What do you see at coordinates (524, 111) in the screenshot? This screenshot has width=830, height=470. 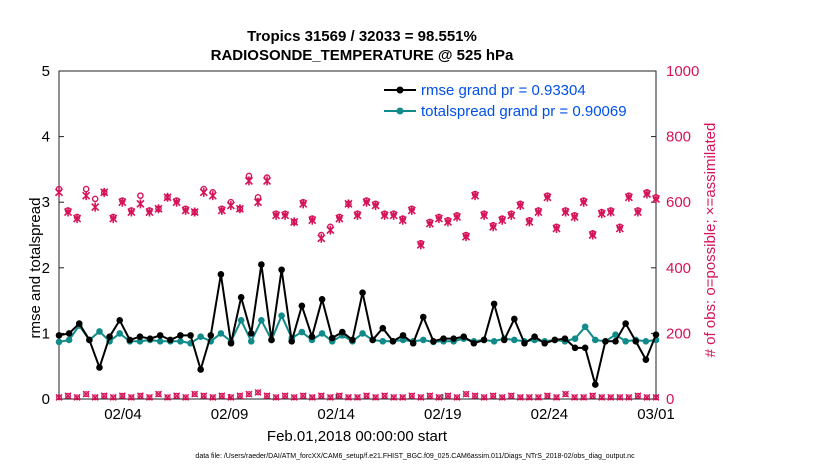 I see `legend-spread-label: totalspread grand pr = 0.90069` at bounding box center [524, 111].